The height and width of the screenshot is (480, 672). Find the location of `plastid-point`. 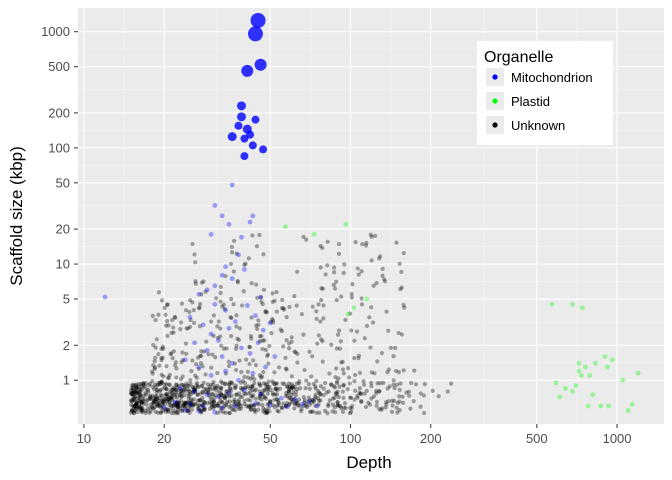

plastid-point is located at coordinates (632, 404).